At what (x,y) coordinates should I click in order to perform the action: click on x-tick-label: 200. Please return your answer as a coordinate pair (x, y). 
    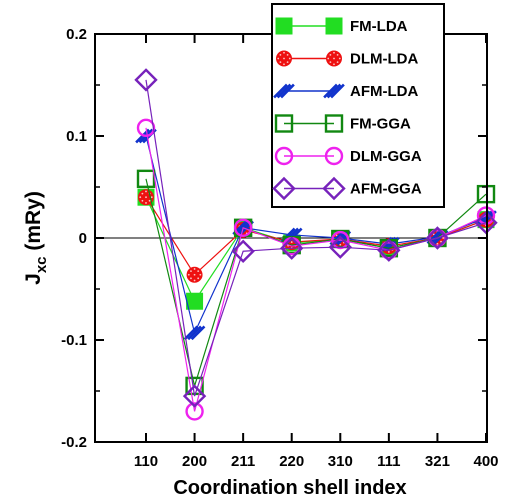
    Looking at the image, I should click on (194, 461).